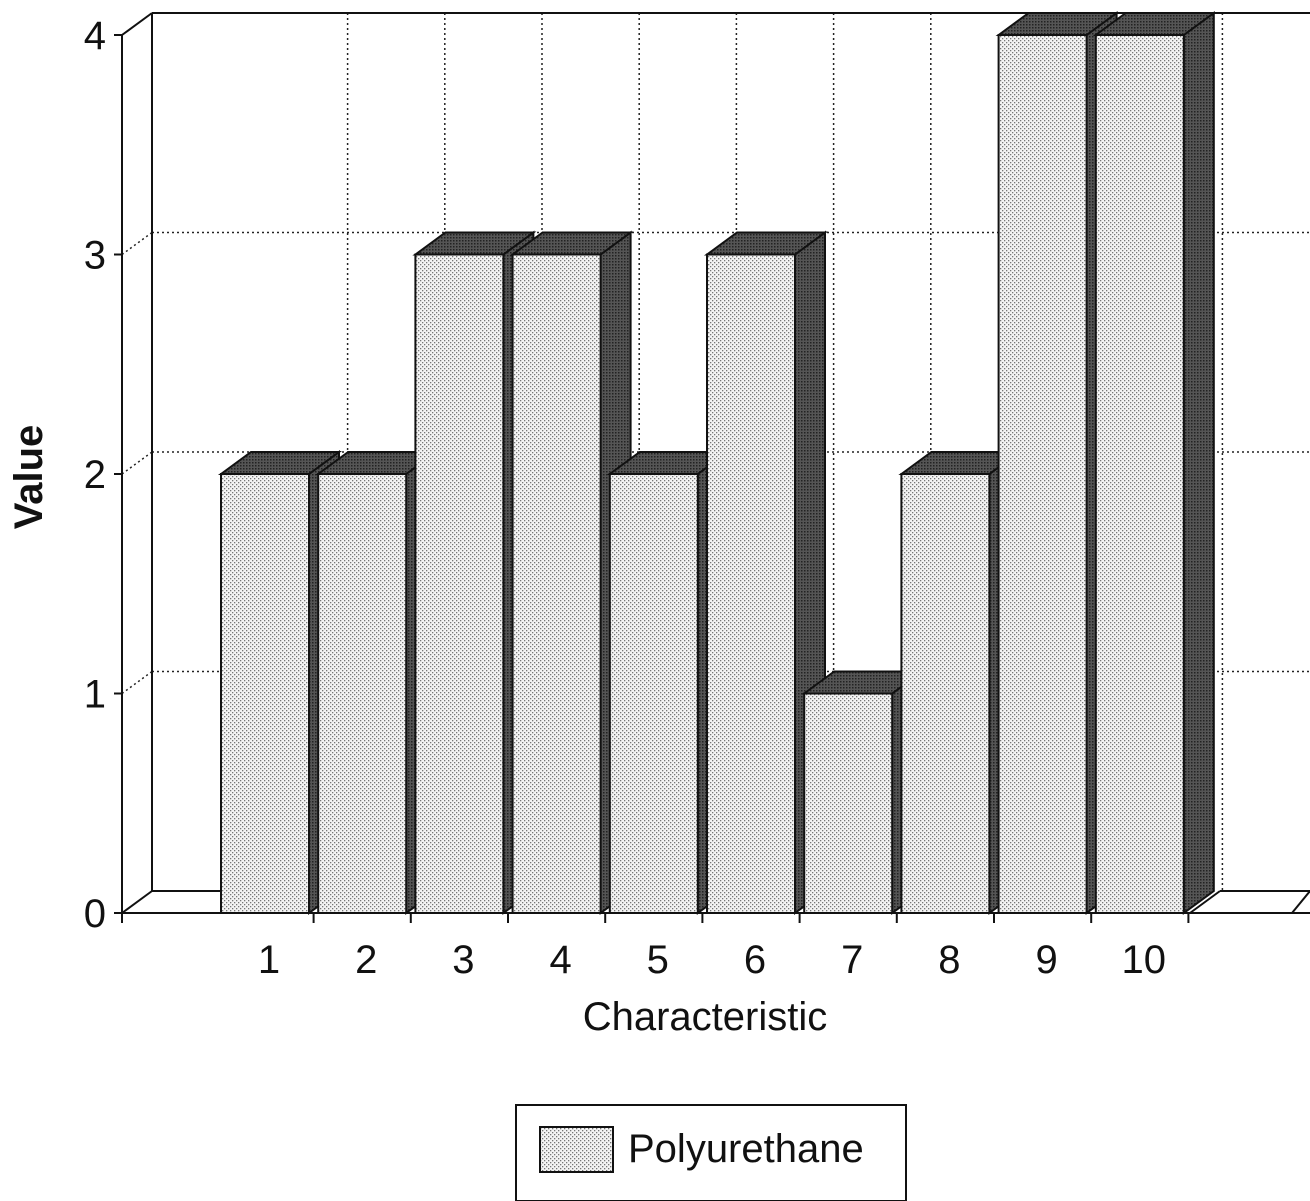 This screenshot has width=1310, height=1201. I want to click on y-tick-label: 1, so click(95, 695).